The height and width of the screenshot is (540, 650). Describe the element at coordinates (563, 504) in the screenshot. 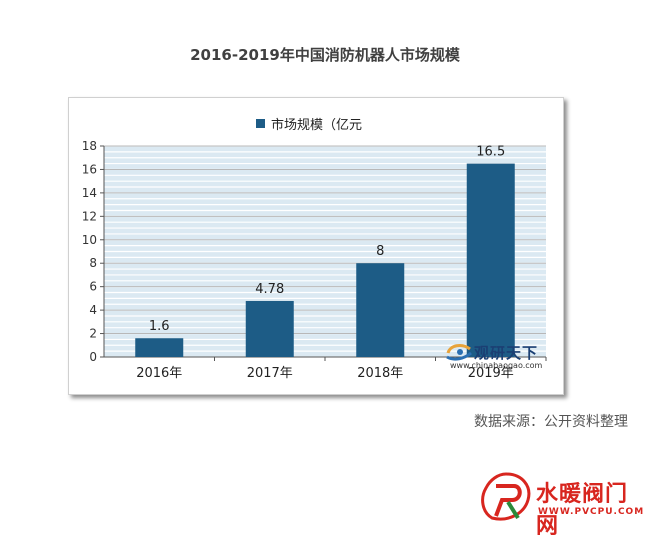

I see `site-logo: 水暖阀门网 WWW.PVCPU.COM` at that location.